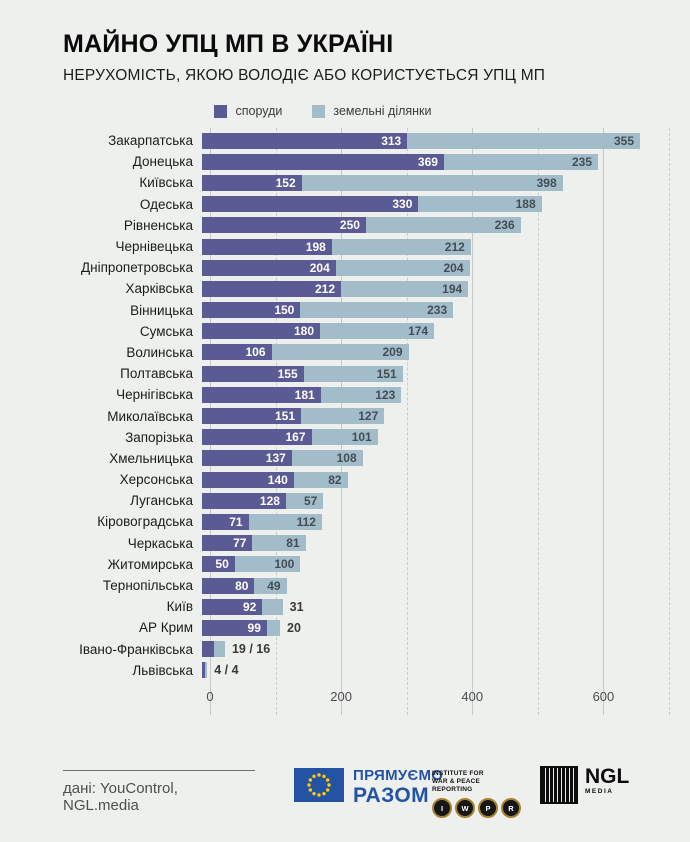  I want to click on category-label: Луганська, so click(161, 501).